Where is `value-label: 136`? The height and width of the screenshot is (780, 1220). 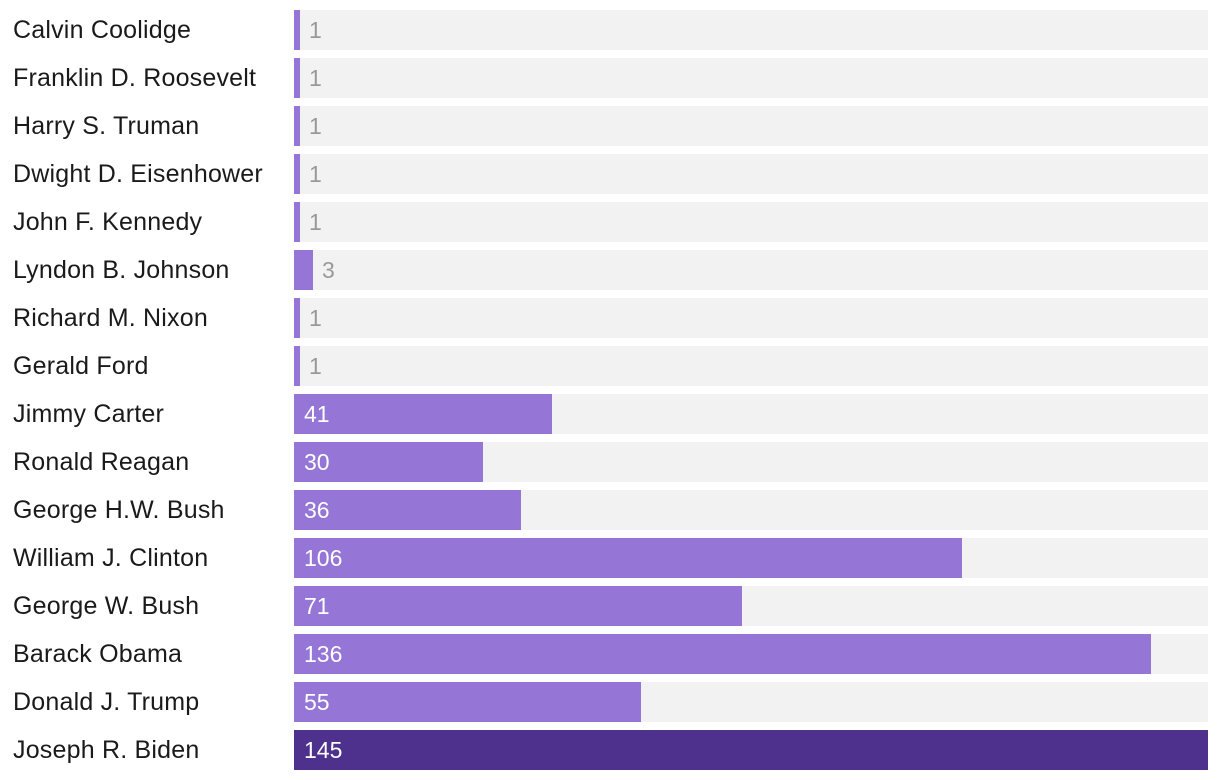 value-label: 136 is located at coordinates (323, 654).